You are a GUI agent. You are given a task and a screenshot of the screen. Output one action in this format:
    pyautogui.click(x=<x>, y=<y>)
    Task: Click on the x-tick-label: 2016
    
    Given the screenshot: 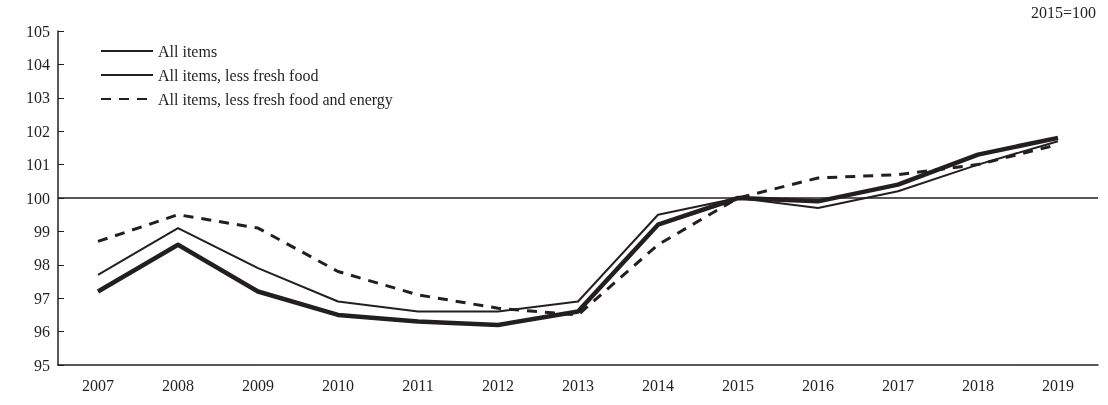 What is the action you would take?
    pyautogui.click(x=818, y=385)
    